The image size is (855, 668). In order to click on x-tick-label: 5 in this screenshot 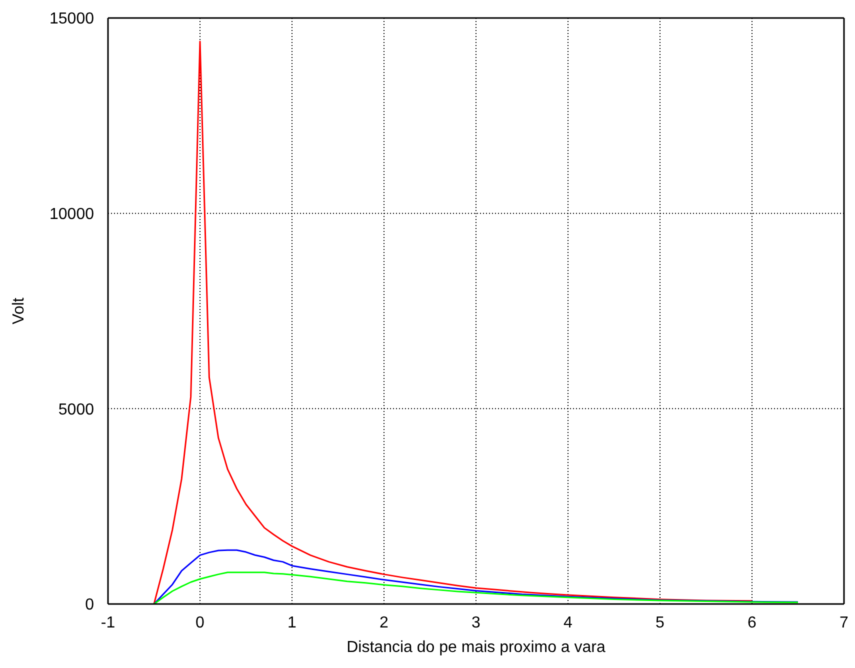, I will do `click(660, 623)`.